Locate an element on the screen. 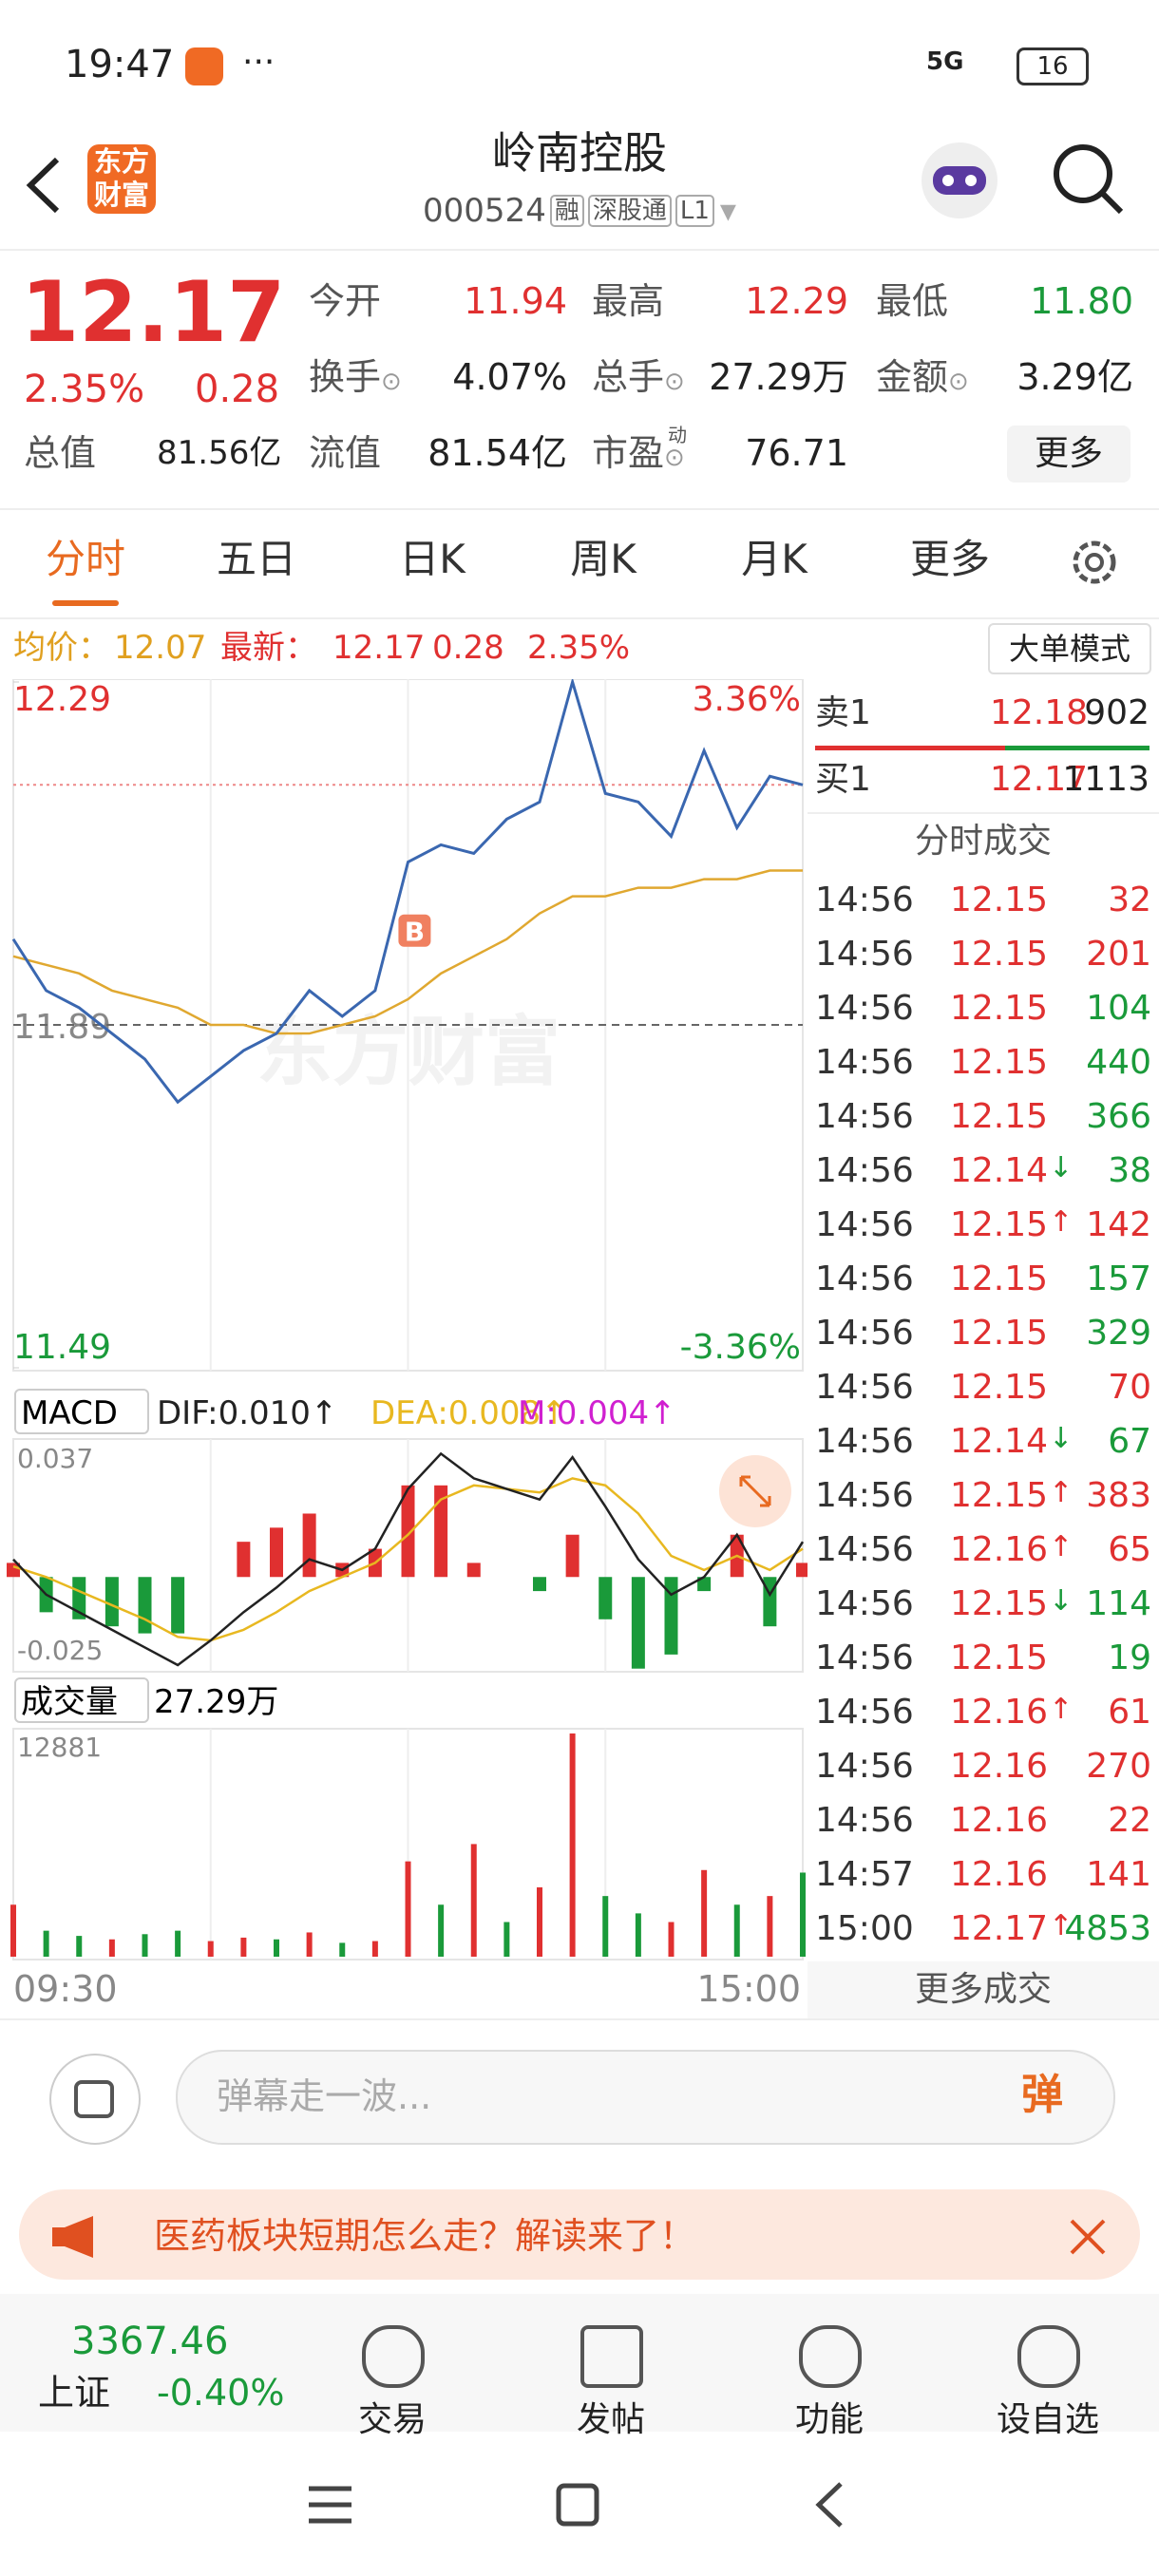  trade-volume: 141 is located at coordinates (1118, 1874).